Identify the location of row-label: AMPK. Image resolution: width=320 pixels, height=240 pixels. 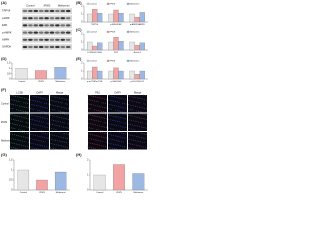
(6, 39).